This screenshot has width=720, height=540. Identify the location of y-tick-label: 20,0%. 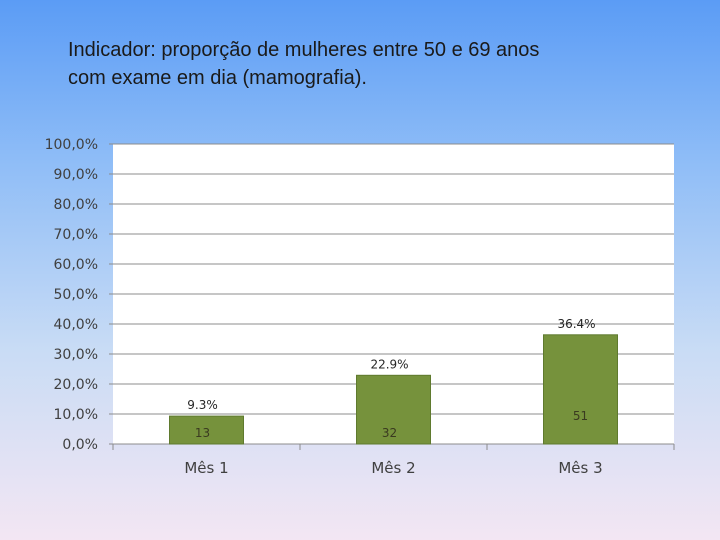
(76, 385).